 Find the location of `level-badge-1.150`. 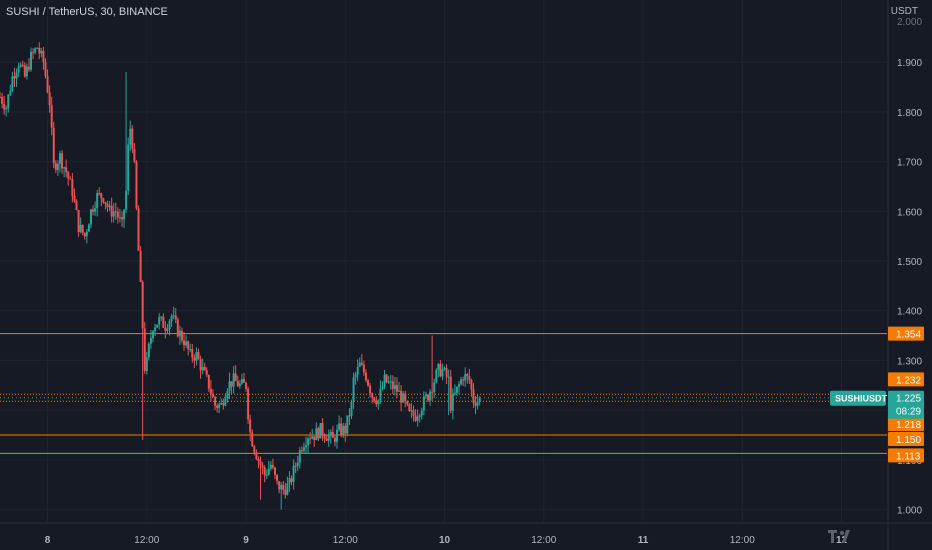

level-badge-1.150 is located at coordinates (906, 439).